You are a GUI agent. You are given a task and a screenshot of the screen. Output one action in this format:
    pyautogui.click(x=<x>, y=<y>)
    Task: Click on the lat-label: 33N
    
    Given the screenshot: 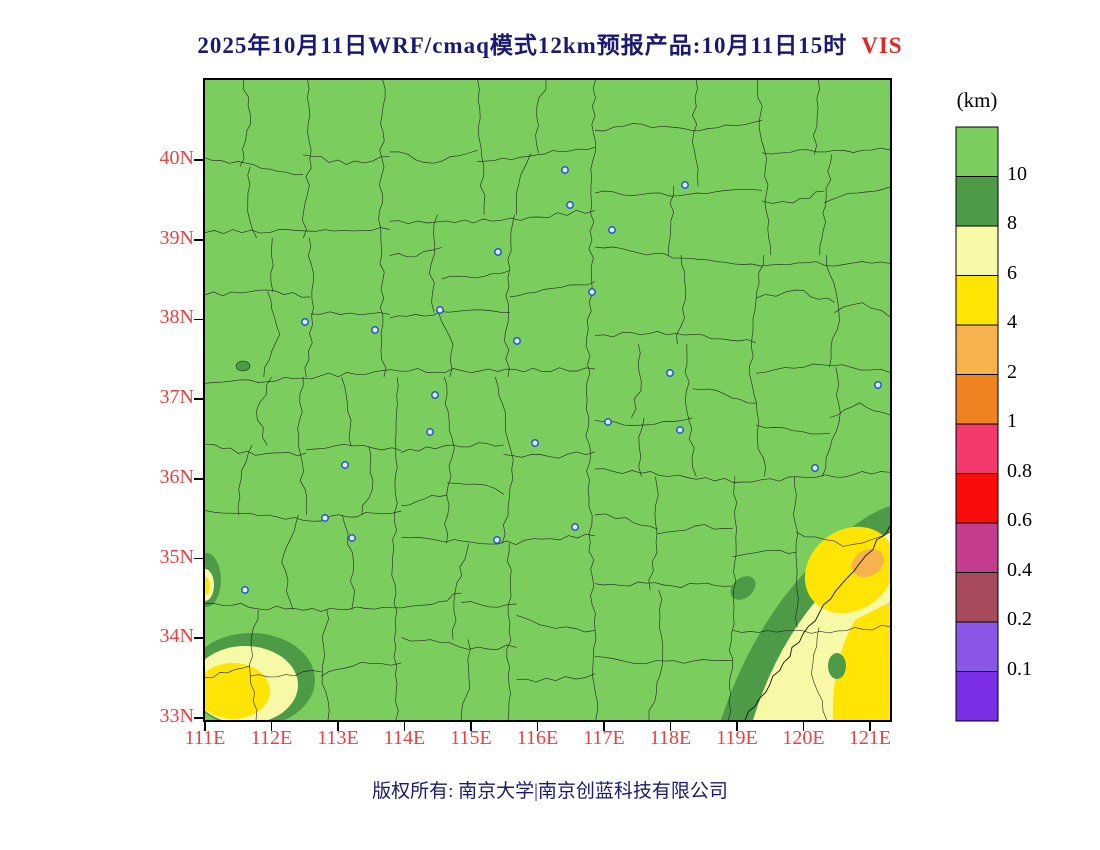 What is the action you would take?
    pyautogui.click(x=176, y=715)
    